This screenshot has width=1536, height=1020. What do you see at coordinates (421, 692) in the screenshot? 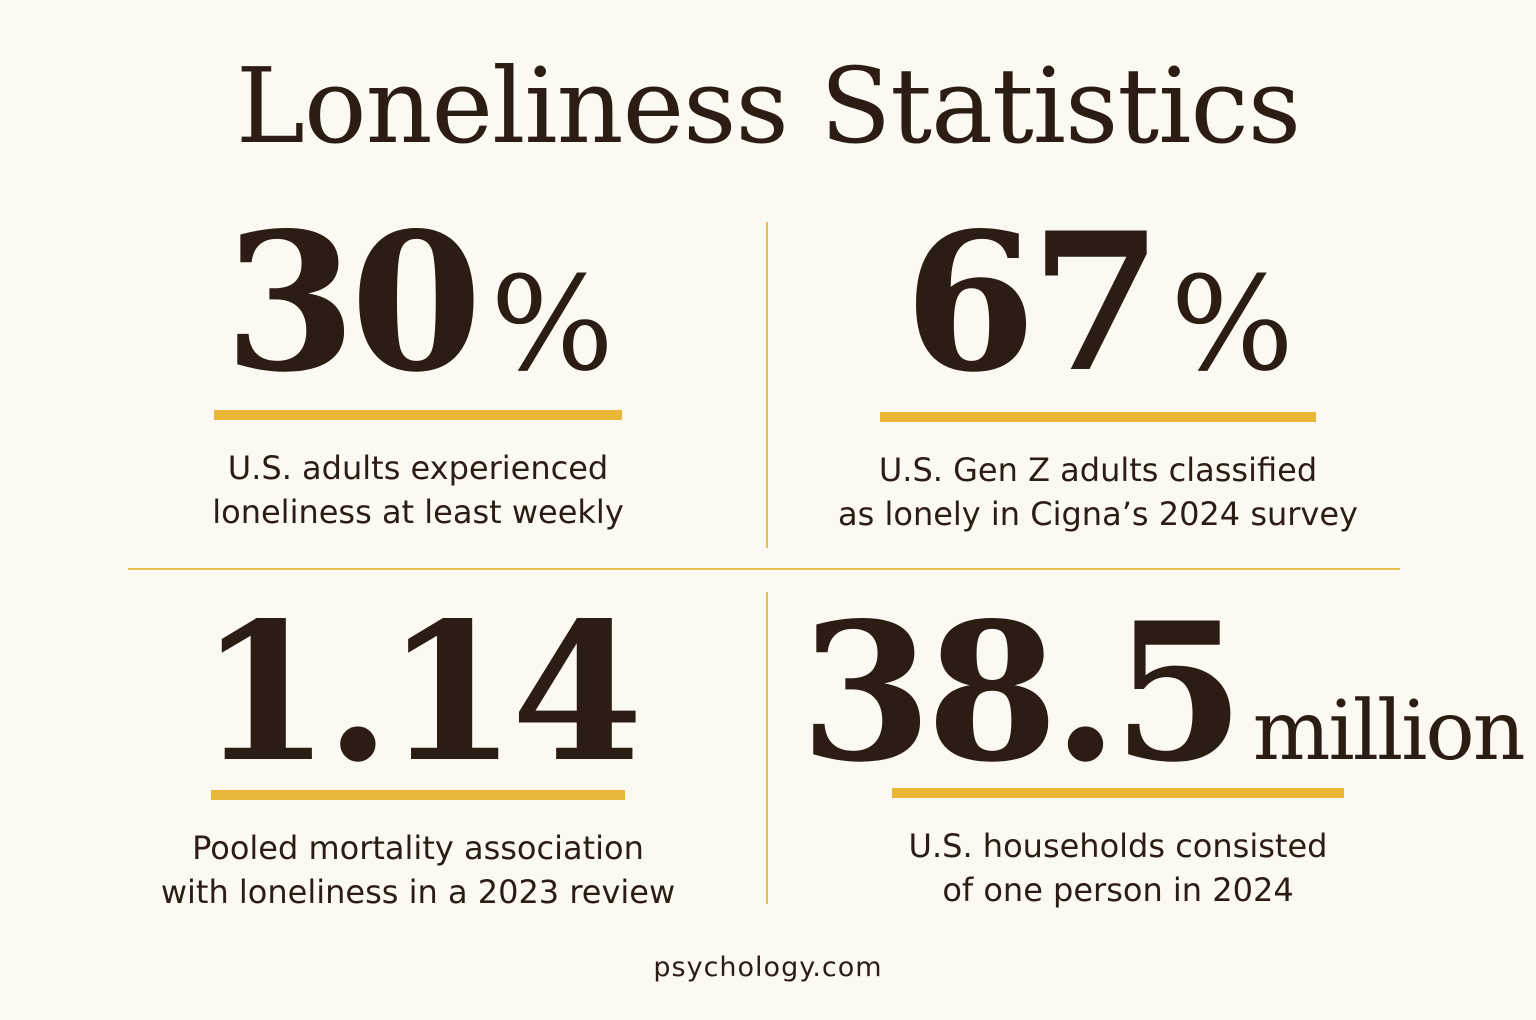
I see `stat-number: 1.14` at bounding box center [421, 692].